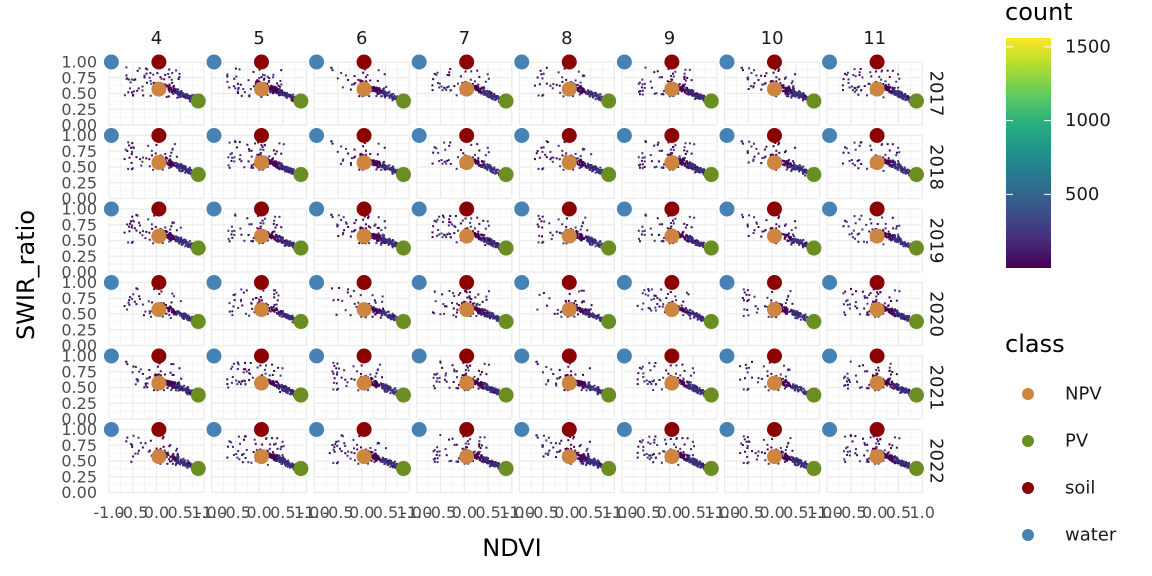  Describe the element at coordinates (936, 388) in the screenshot. I see `row-strip-label: 2021` at that location.